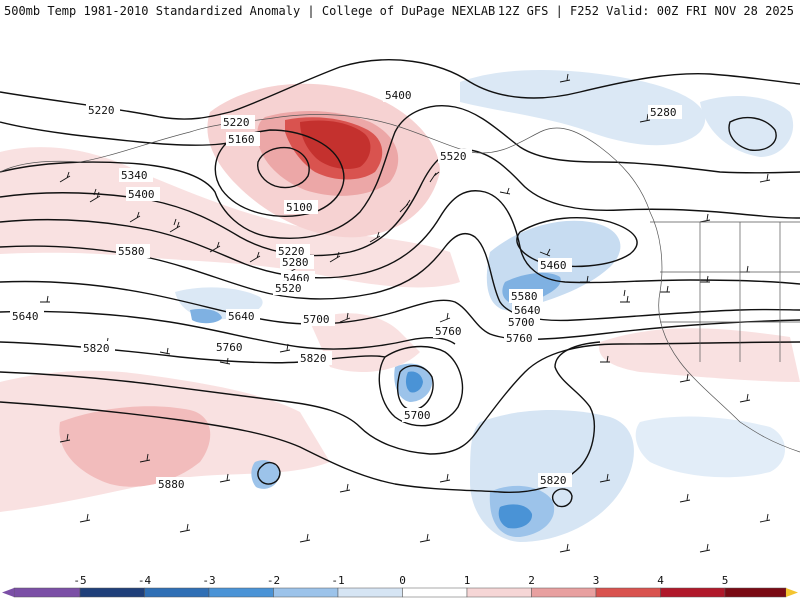 The height and width of the screenshot is (600, 800). Describe the element at coordinates (79, 580) in the screenshot. I see `colorbar-tick-label: -5` at that location.